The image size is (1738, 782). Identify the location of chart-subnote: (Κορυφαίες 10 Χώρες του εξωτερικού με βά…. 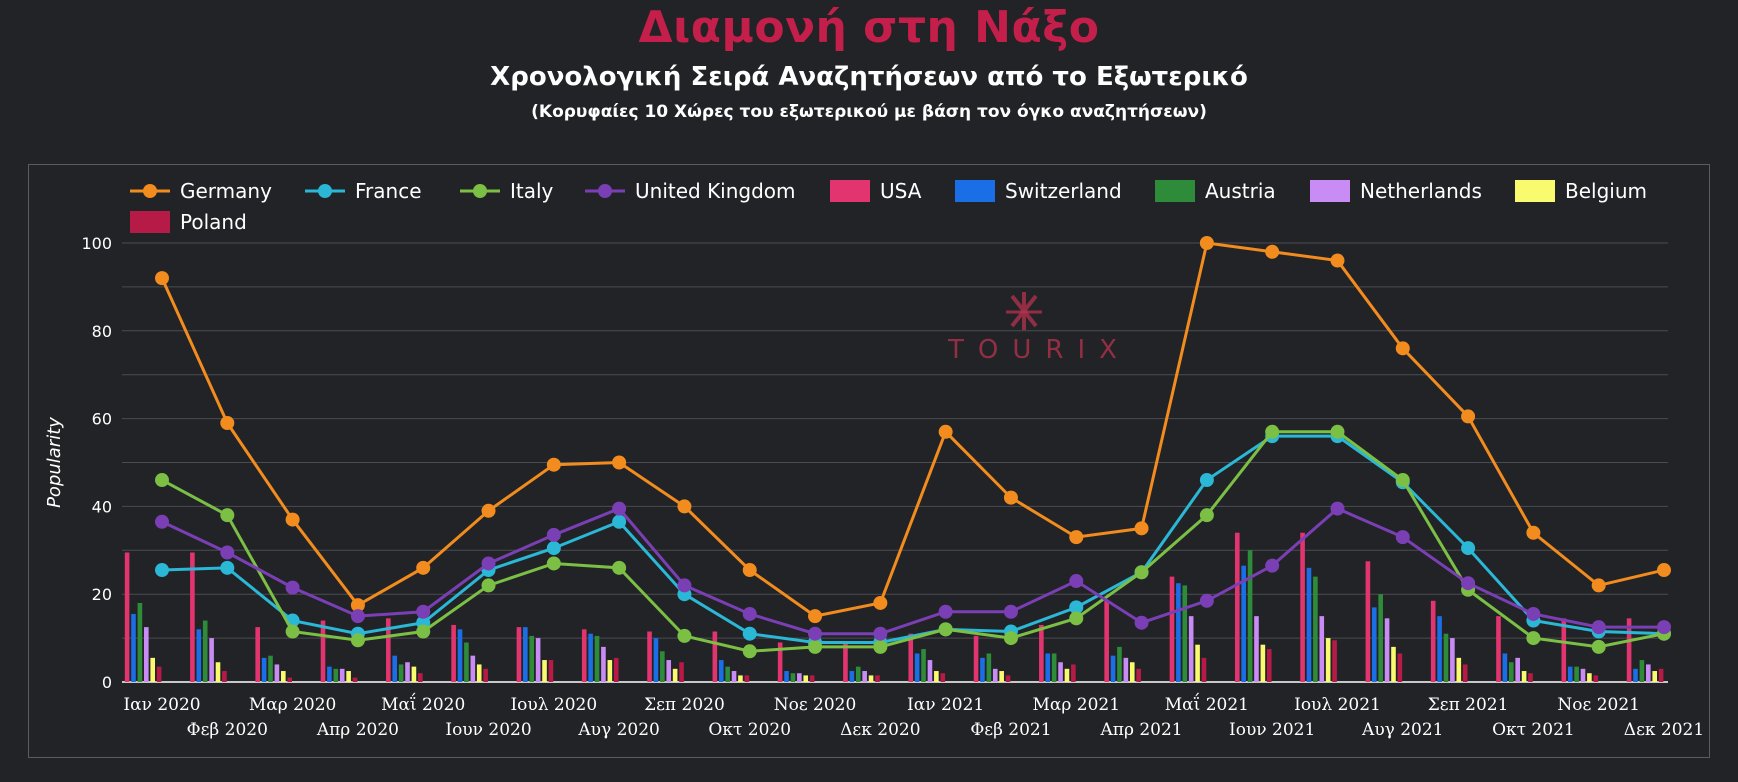
(869, 112).